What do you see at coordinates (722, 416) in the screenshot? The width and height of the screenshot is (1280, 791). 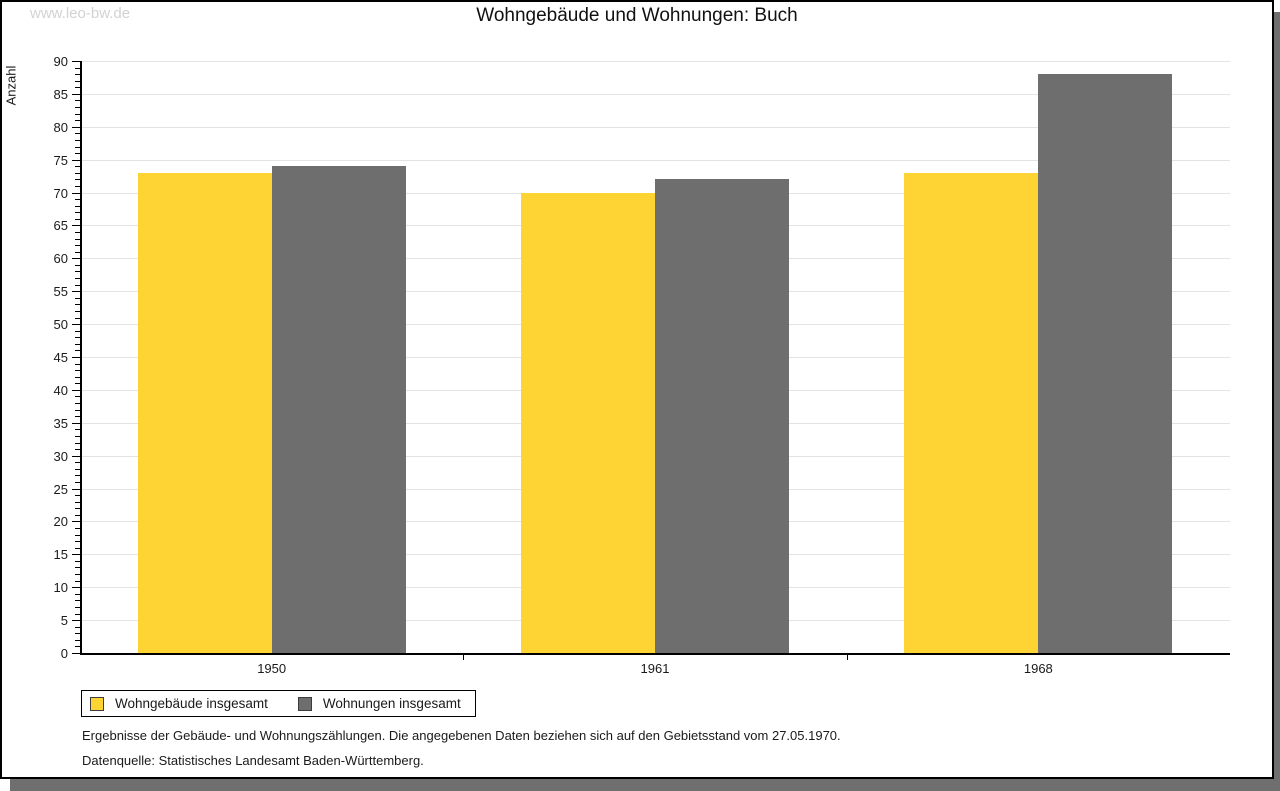 I see `bar-1961-series2` at bounding box center [722, 416].